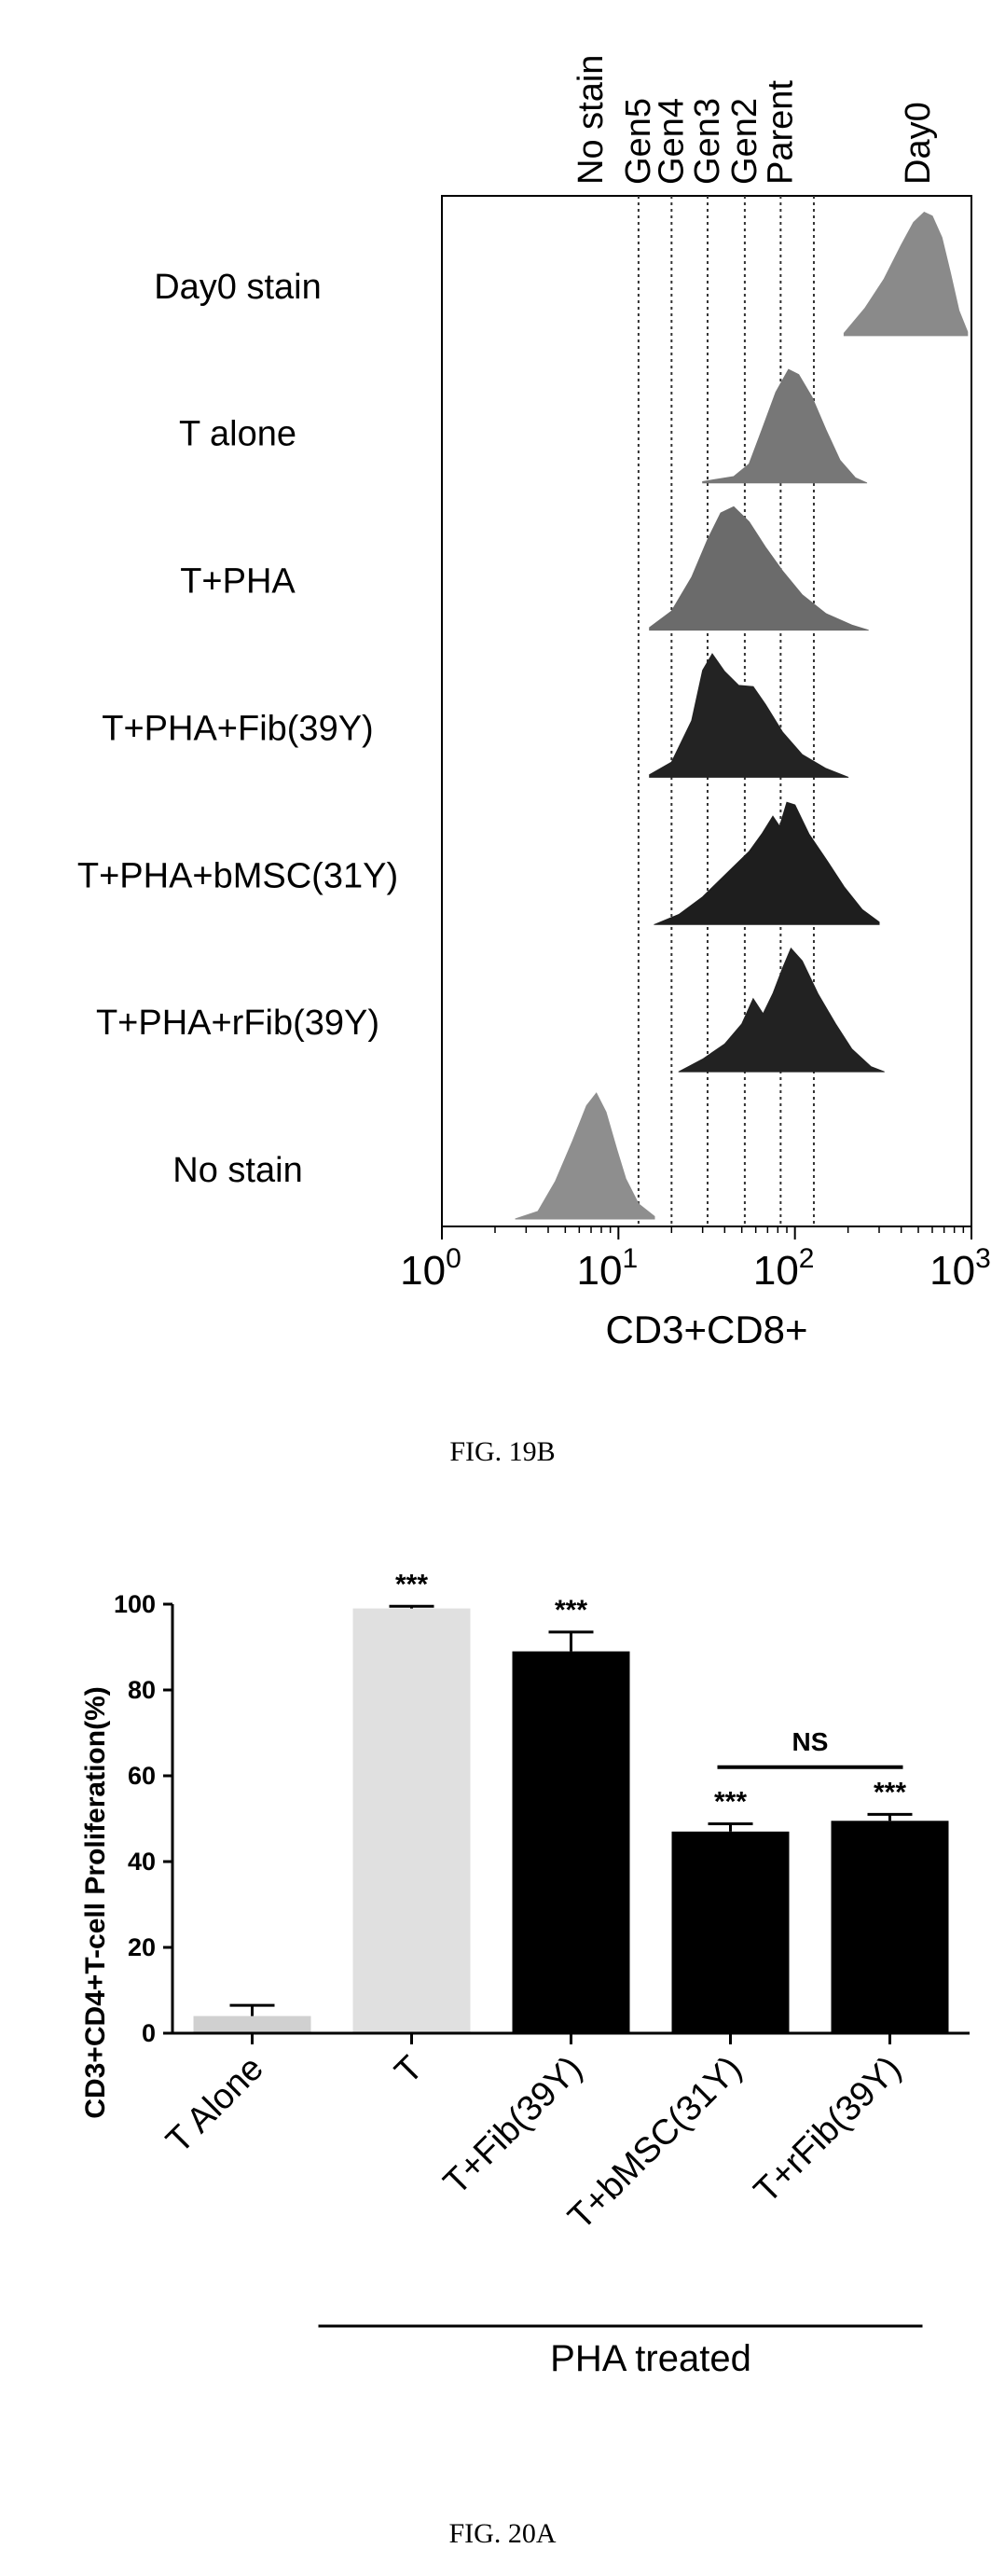 The width and height of the screenshot is (1005, 2576). What do you see at coordinates (215, 2105) in the screenshot?
I see `category-label: T Alone` at bounding box center [215, 2105].